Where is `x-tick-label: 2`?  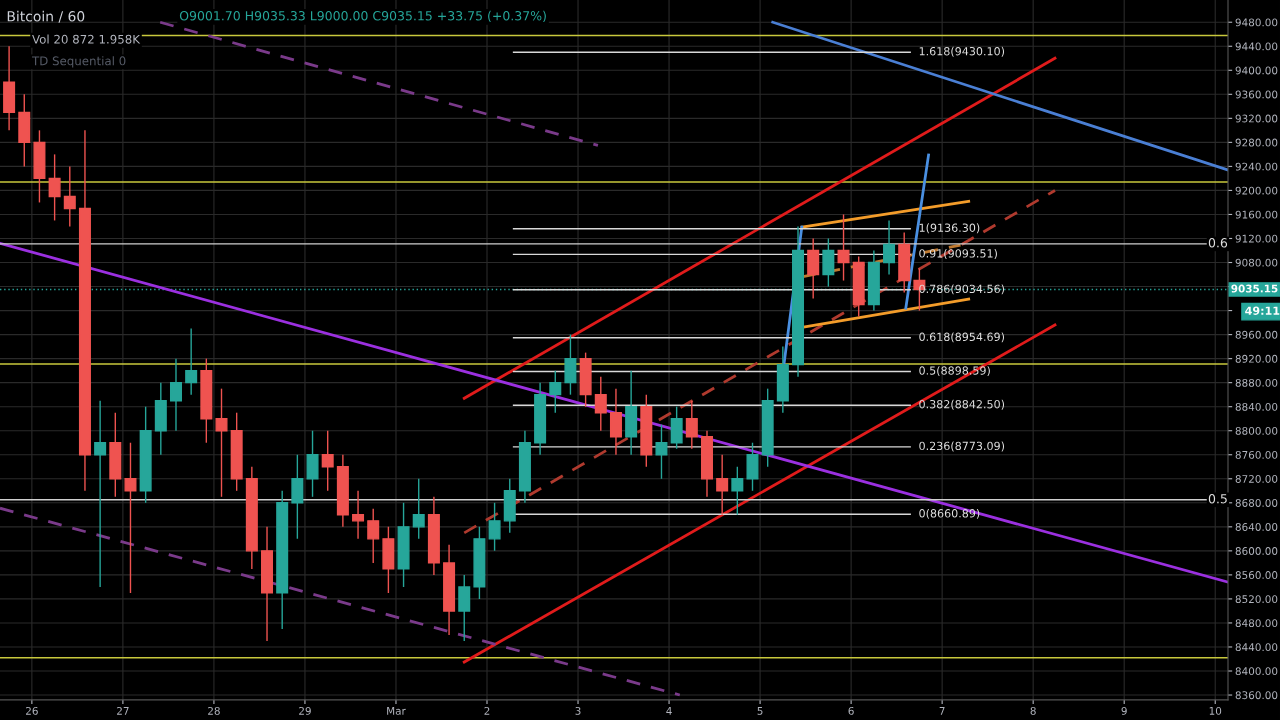 x-tick-label: 2 is located at coordinates (487, 710).